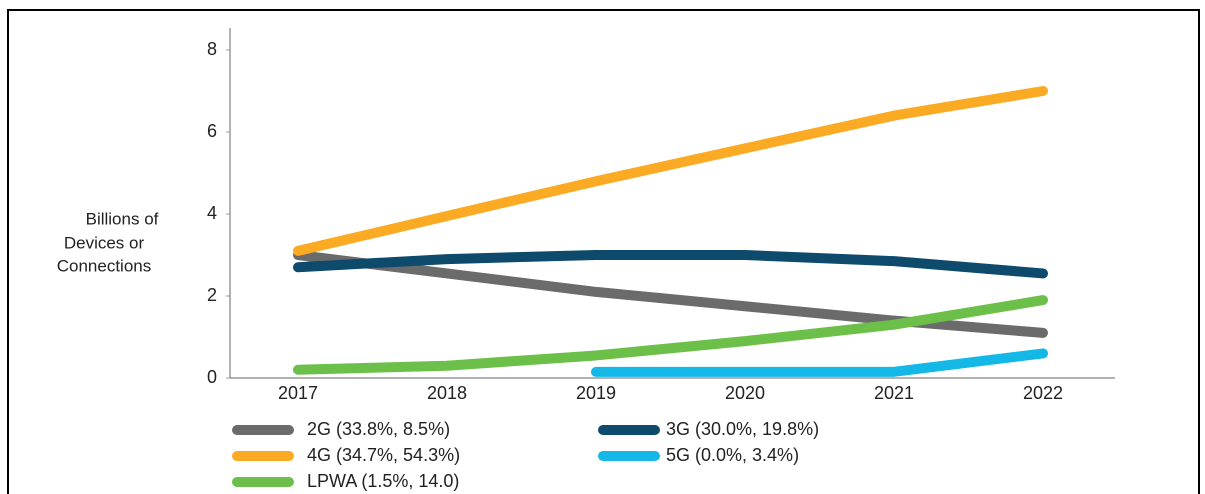 The height and width of the screenshot is (494, 1205). I want to click on y-axis-label: Billions of, so click(122, 218).